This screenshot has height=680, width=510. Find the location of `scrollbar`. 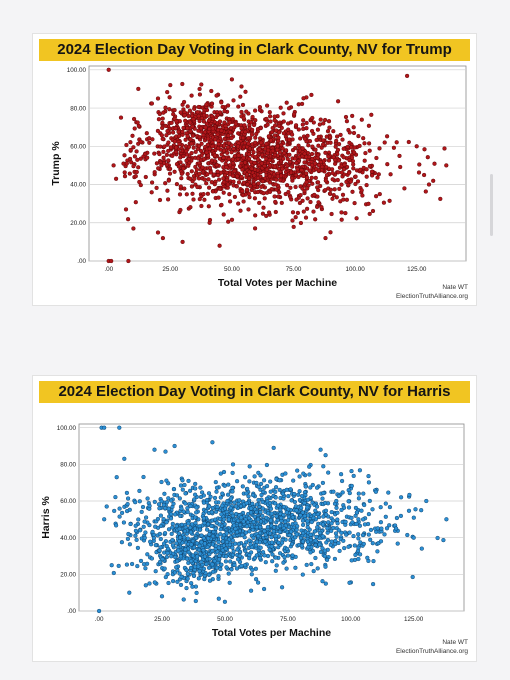

scrollbar is located at coordinates (491, 205).